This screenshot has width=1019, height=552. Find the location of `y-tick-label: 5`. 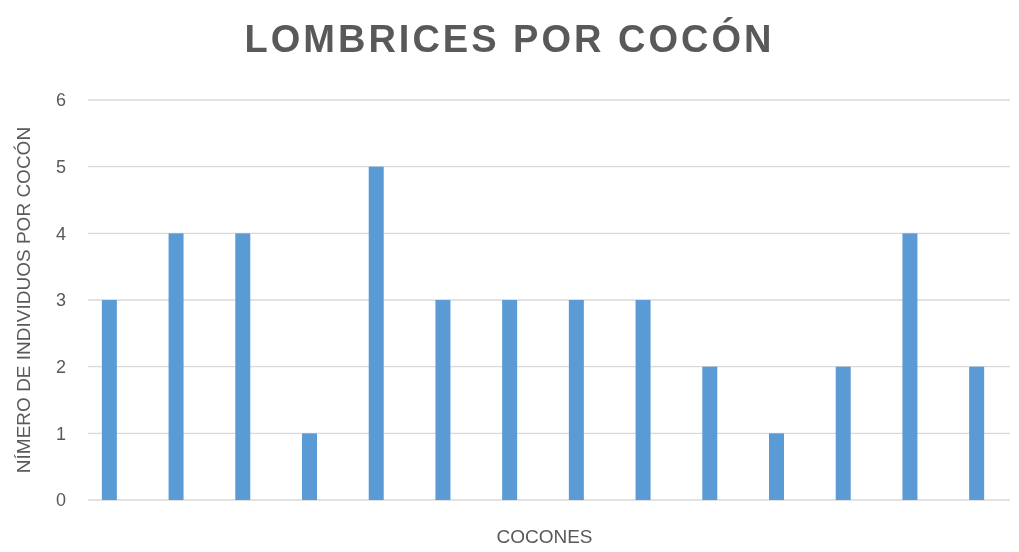

y-tick-label: 5 is located at coordinates (60, 166).